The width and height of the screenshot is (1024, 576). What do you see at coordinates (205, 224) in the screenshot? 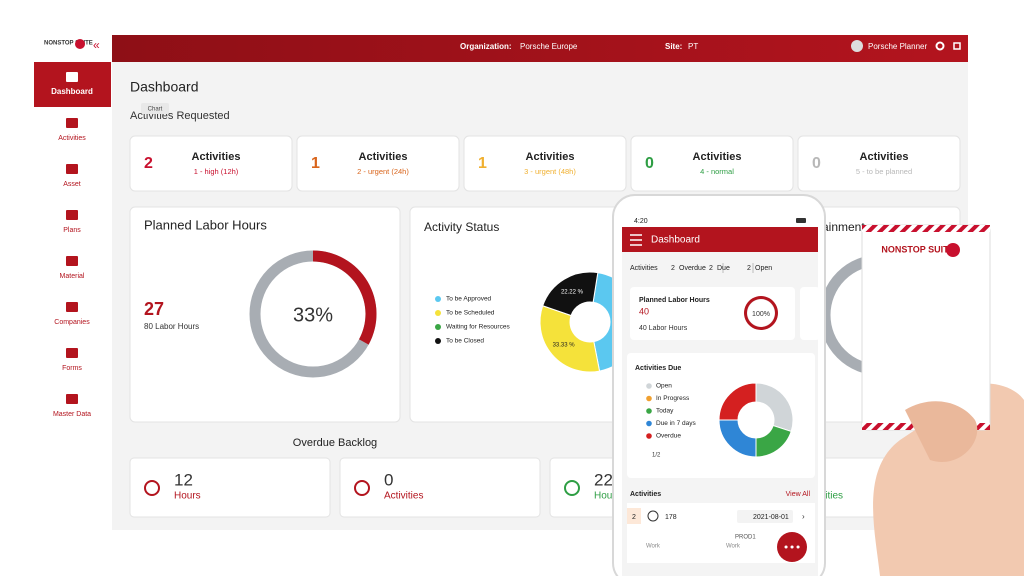
I see `labor-title: Planned Labor Hours` at bounding box center [205, 224].